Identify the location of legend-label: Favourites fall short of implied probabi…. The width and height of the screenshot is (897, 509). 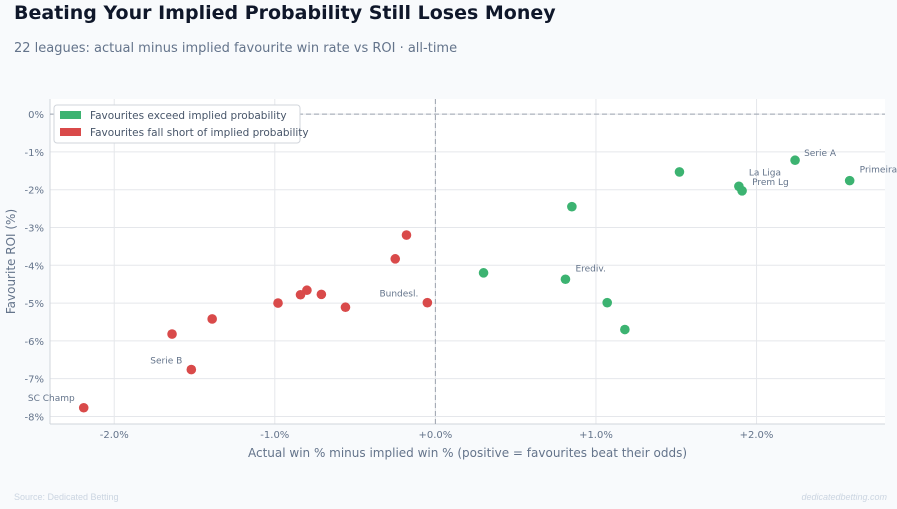
(199, 133).